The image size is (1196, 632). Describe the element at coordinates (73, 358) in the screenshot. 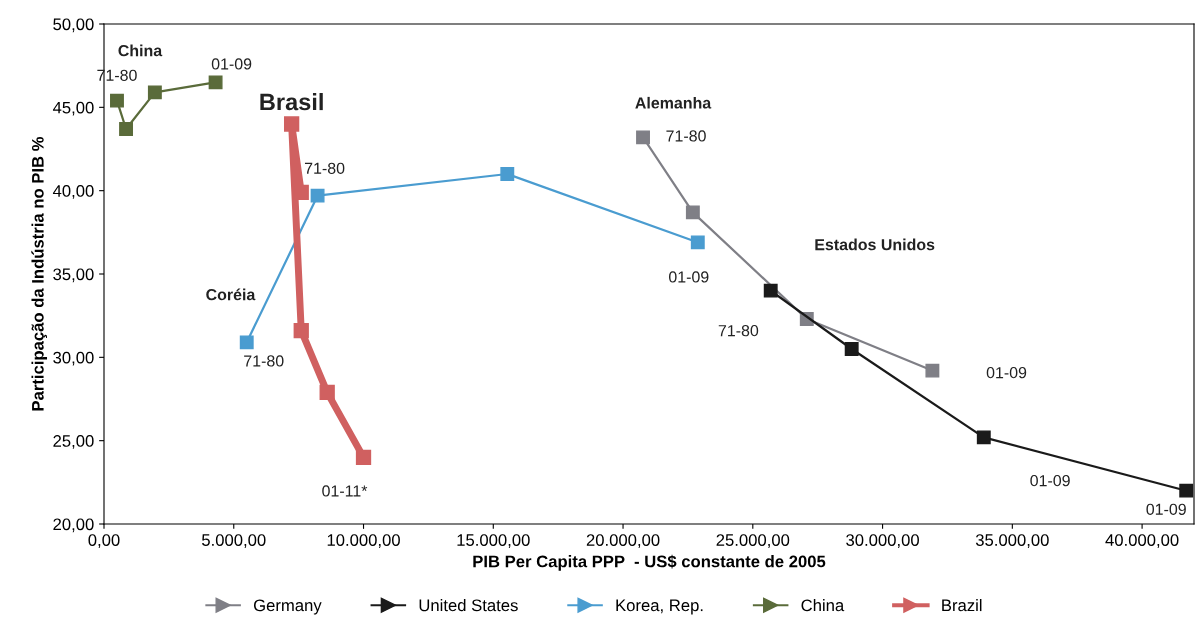

I see `y-tick-label: 30,00` at that location.